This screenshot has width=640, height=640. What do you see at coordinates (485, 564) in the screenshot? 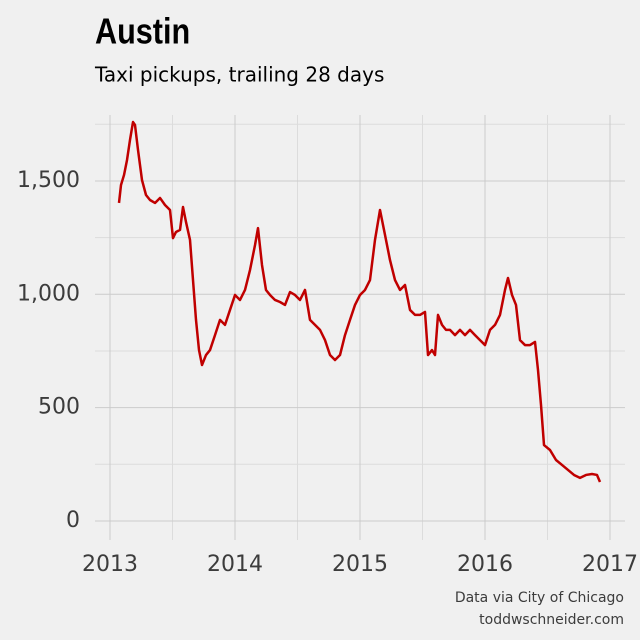
I see `x-tick-label: 2016` at bounding box center [485, 564].